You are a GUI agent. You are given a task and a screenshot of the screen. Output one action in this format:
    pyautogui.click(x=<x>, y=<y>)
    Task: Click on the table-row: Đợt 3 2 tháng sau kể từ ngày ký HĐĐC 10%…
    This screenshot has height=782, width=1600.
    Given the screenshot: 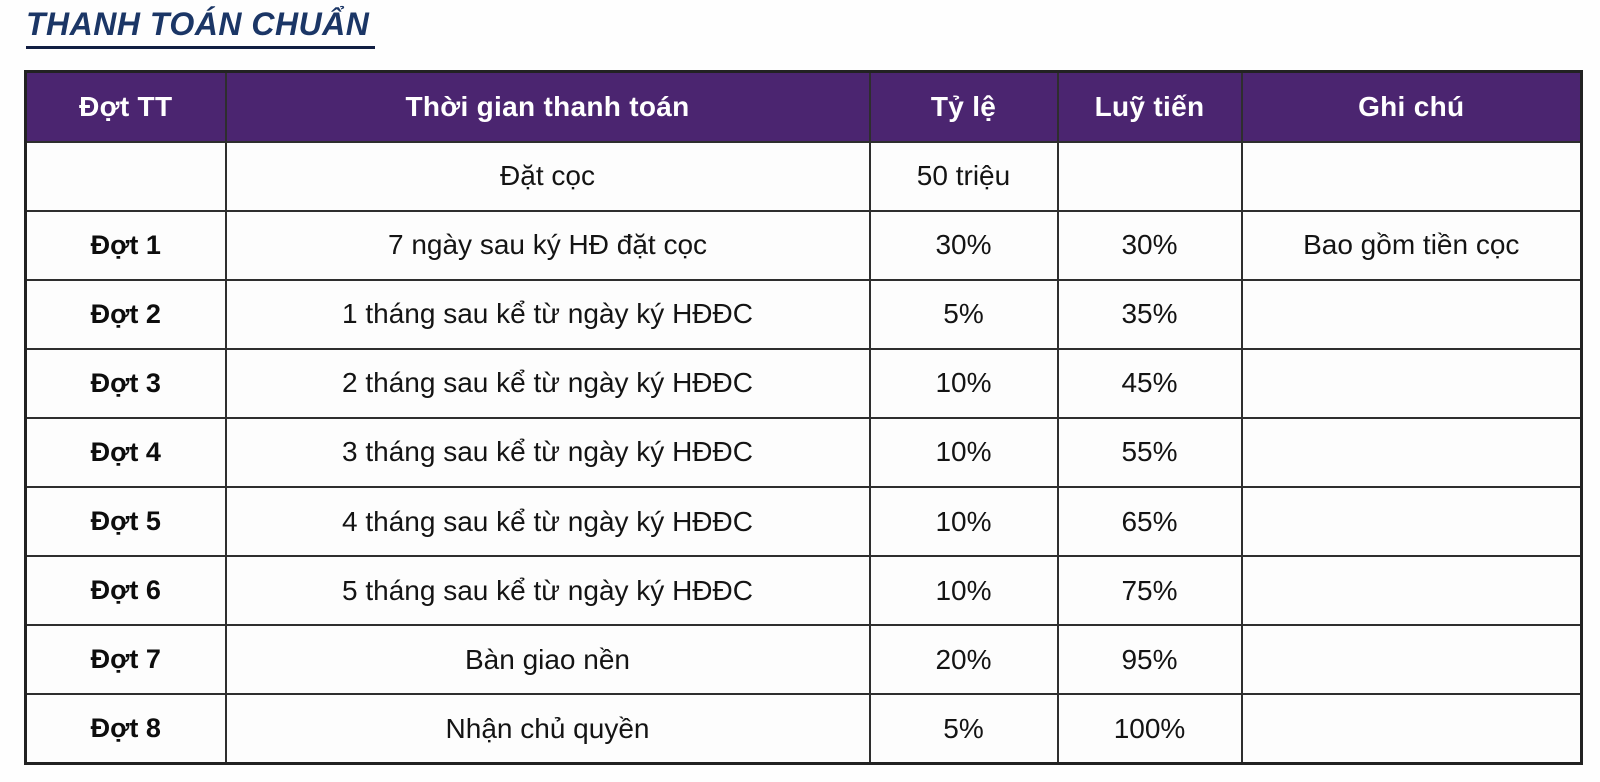 What is the action you would take?
    pyautogui.click(x=803, y=383)
    